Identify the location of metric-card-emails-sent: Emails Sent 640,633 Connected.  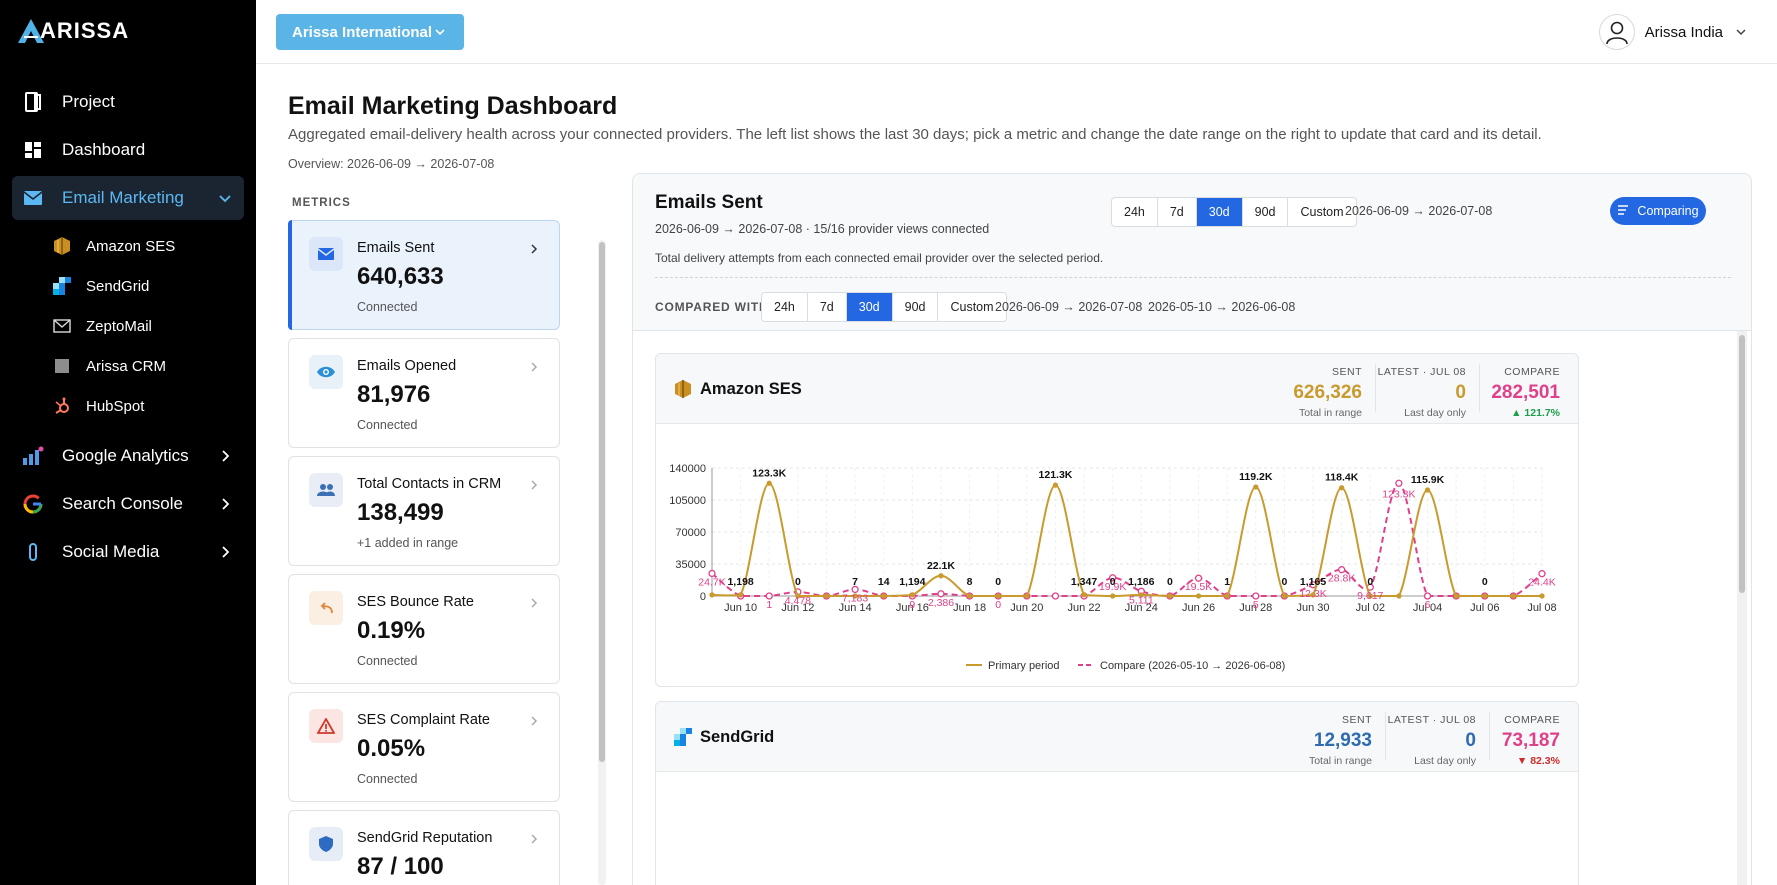
(424, 275).